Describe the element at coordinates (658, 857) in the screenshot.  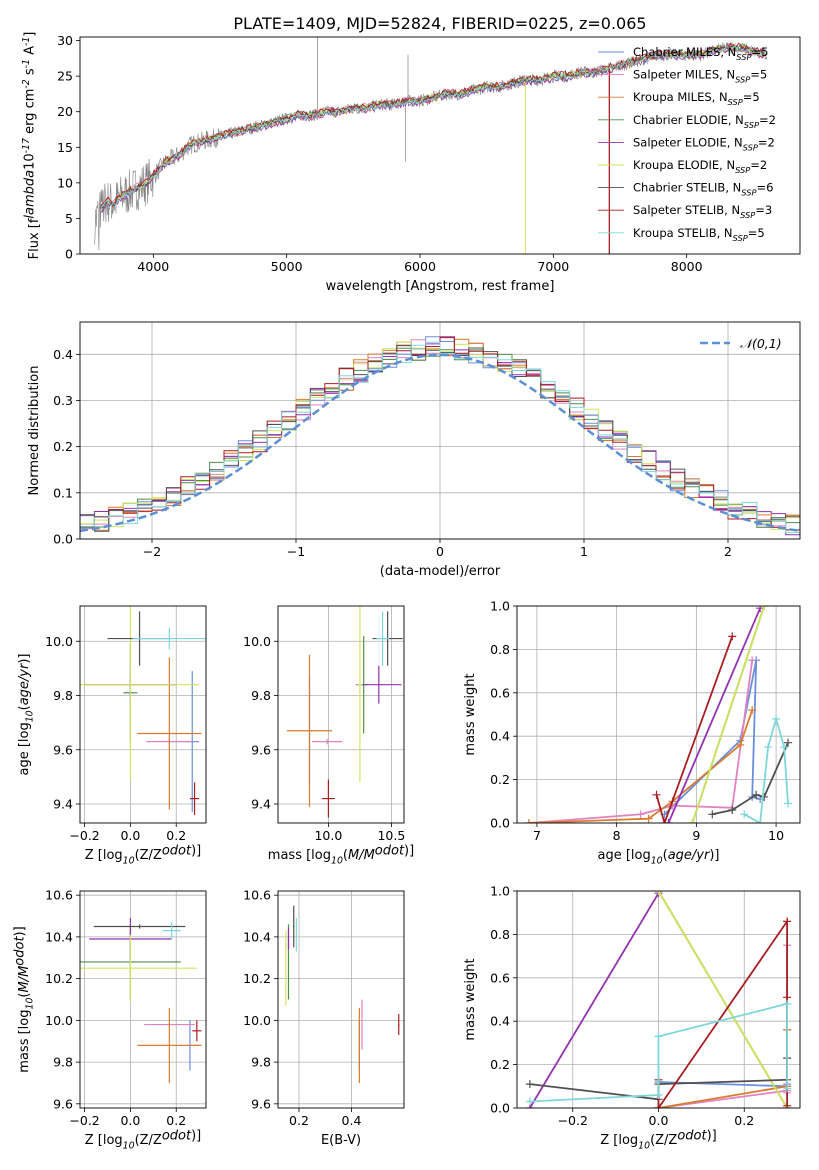
I see `x-axis-label: age [log10(age/yr)]` at that location.